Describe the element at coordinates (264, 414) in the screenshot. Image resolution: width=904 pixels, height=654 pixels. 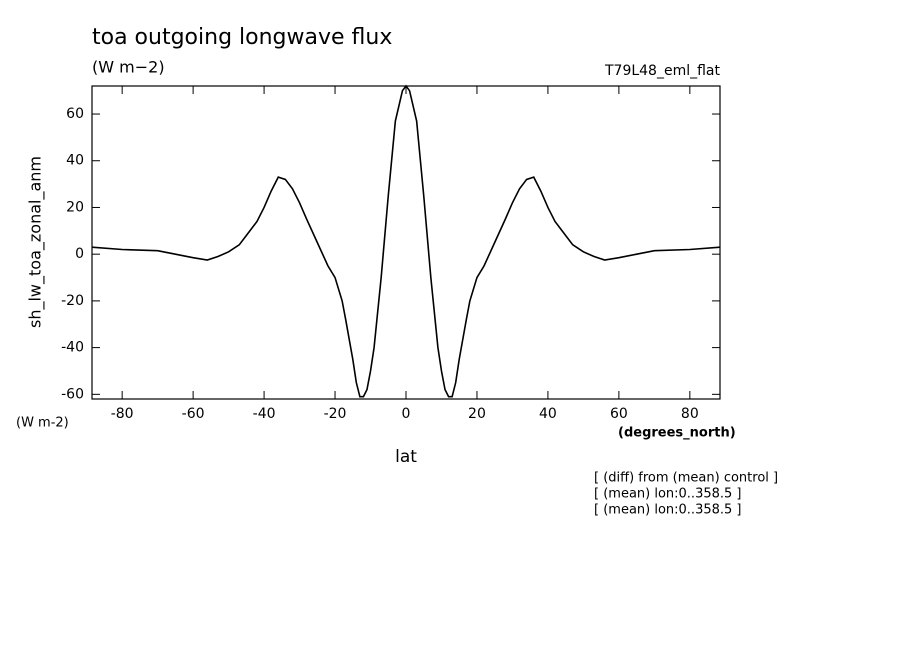
I see `x-tick-label: -40` at that location.